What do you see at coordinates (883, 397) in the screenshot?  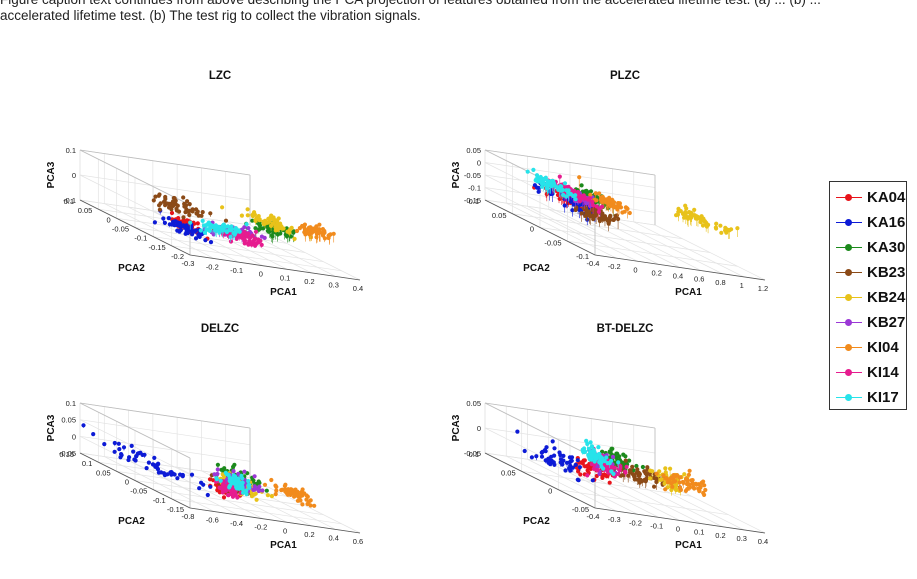 I see `legend-label: KI17` at bounding box center [883, 397].